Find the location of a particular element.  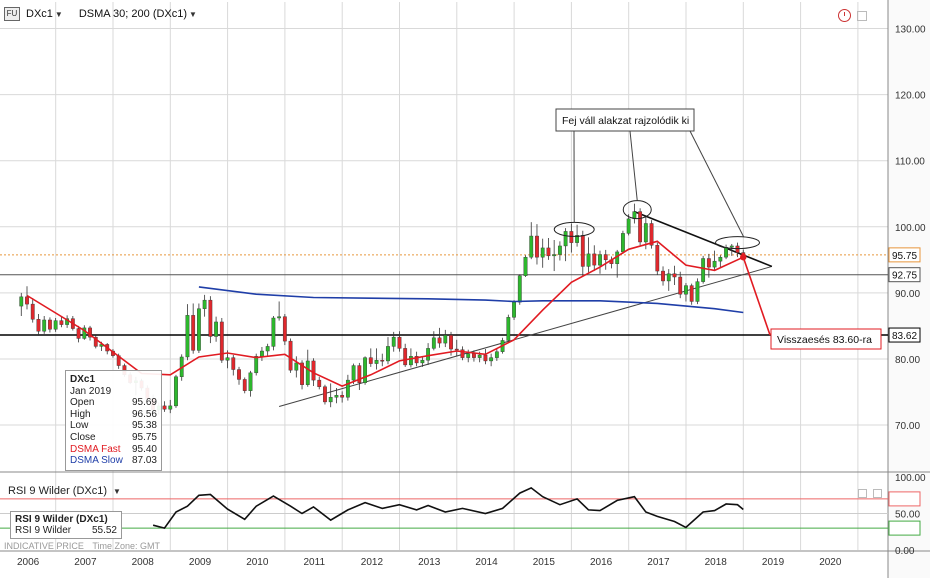

x-tick-label: 2015 is located at coordinates (544, 562).